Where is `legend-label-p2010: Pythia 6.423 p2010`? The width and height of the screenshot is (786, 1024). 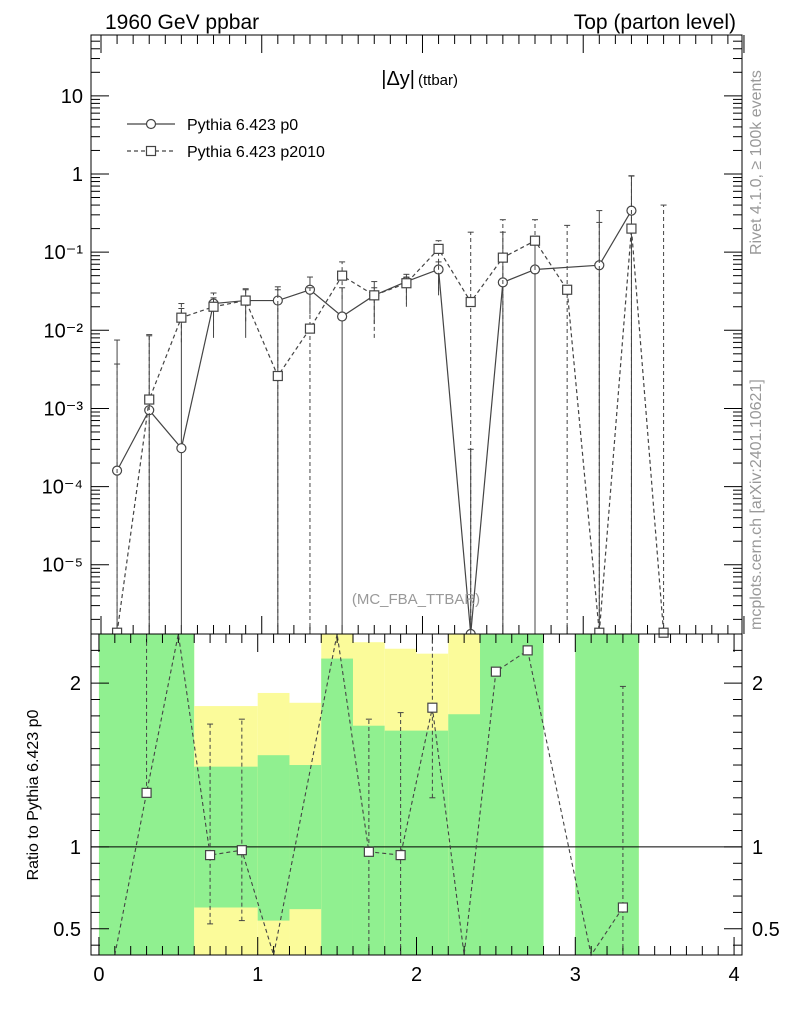
legend-label-p2010: Pythia 6.423 p2010 is located at coordinates (256, 152).